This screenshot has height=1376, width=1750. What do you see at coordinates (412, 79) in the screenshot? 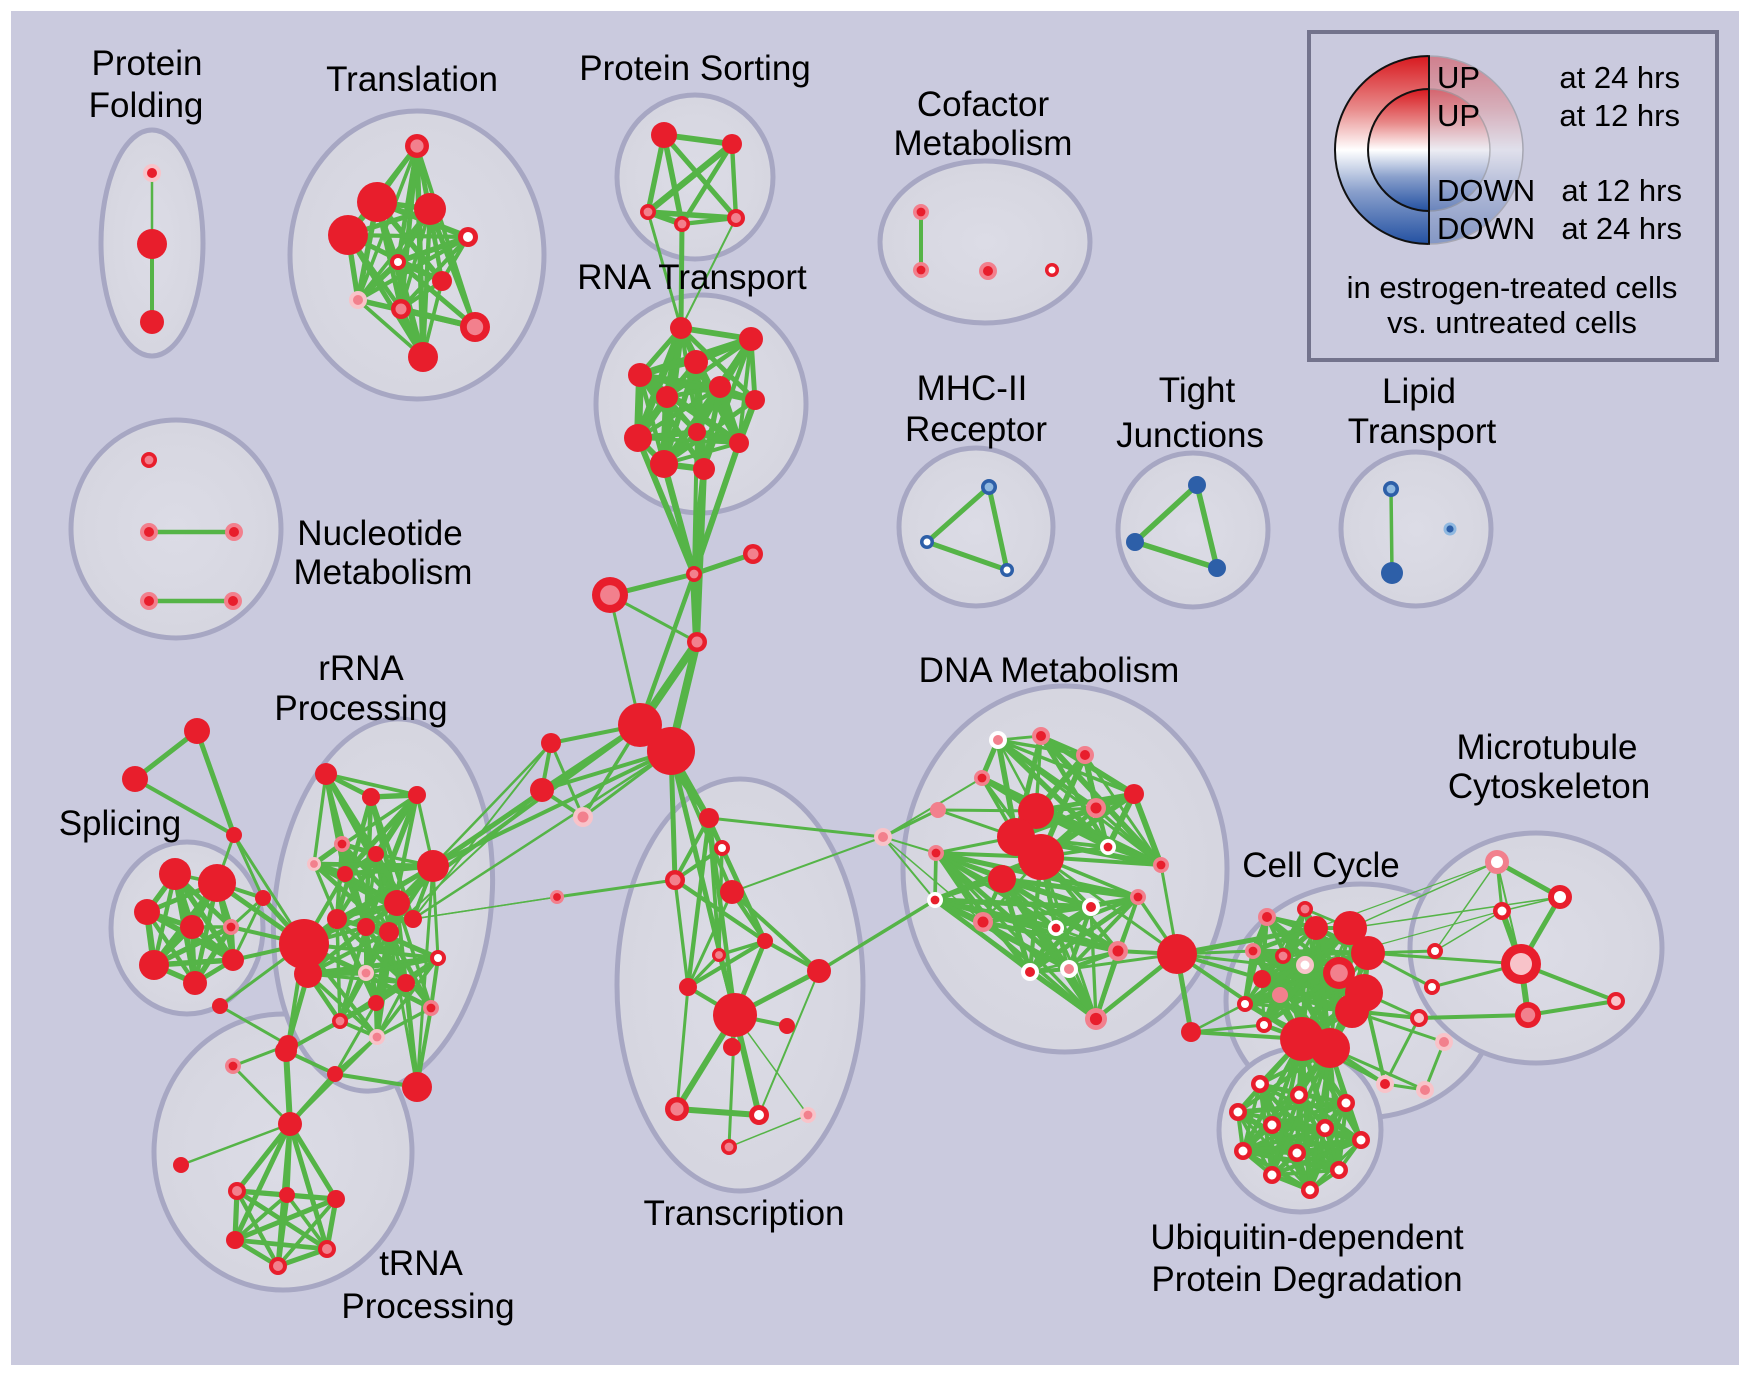
I see `svg-text: Translation` at bounding box center [412, 79].